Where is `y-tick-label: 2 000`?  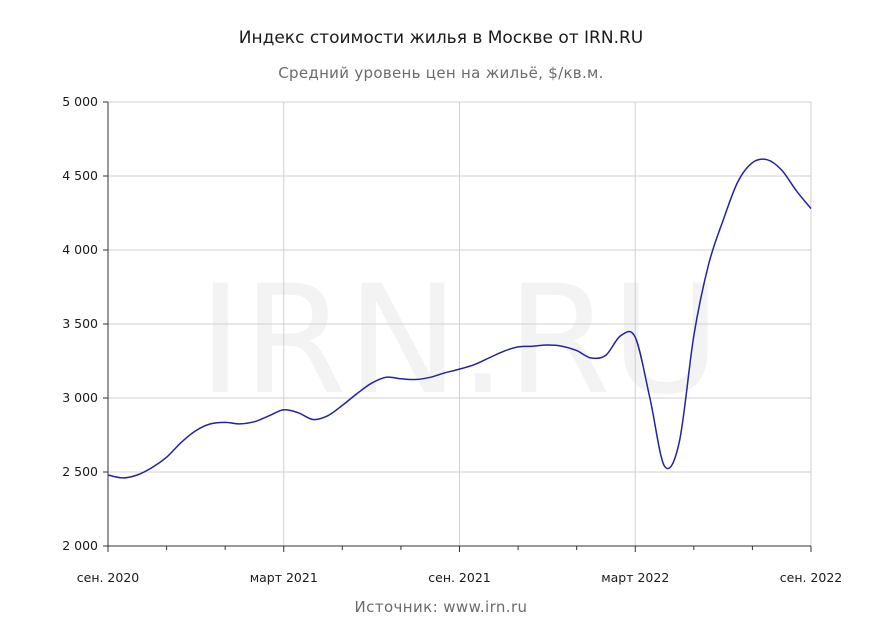
y-tick-label: 2 000 is located at coordinates (80, 545).